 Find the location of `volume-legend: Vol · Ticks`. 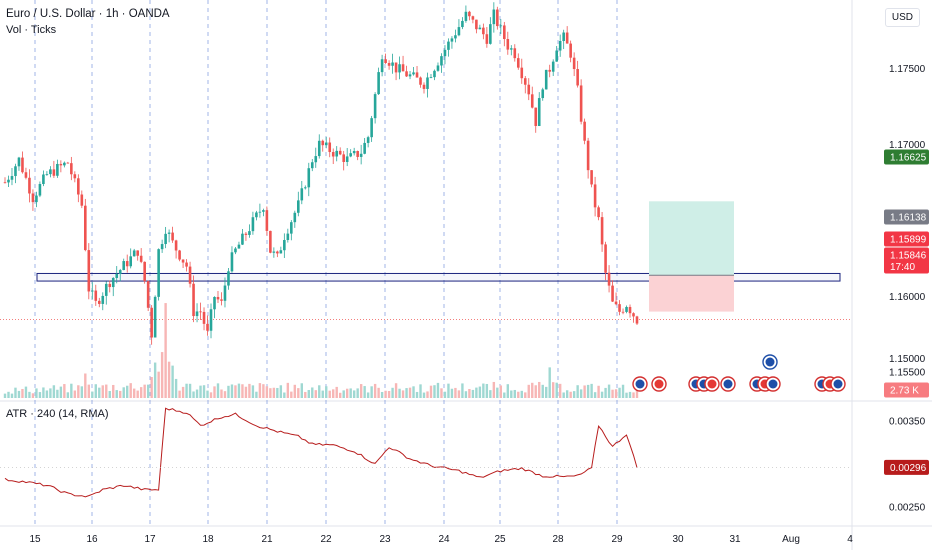

volume-legend: Vol · Ticks is located at coordinates (31, 30).